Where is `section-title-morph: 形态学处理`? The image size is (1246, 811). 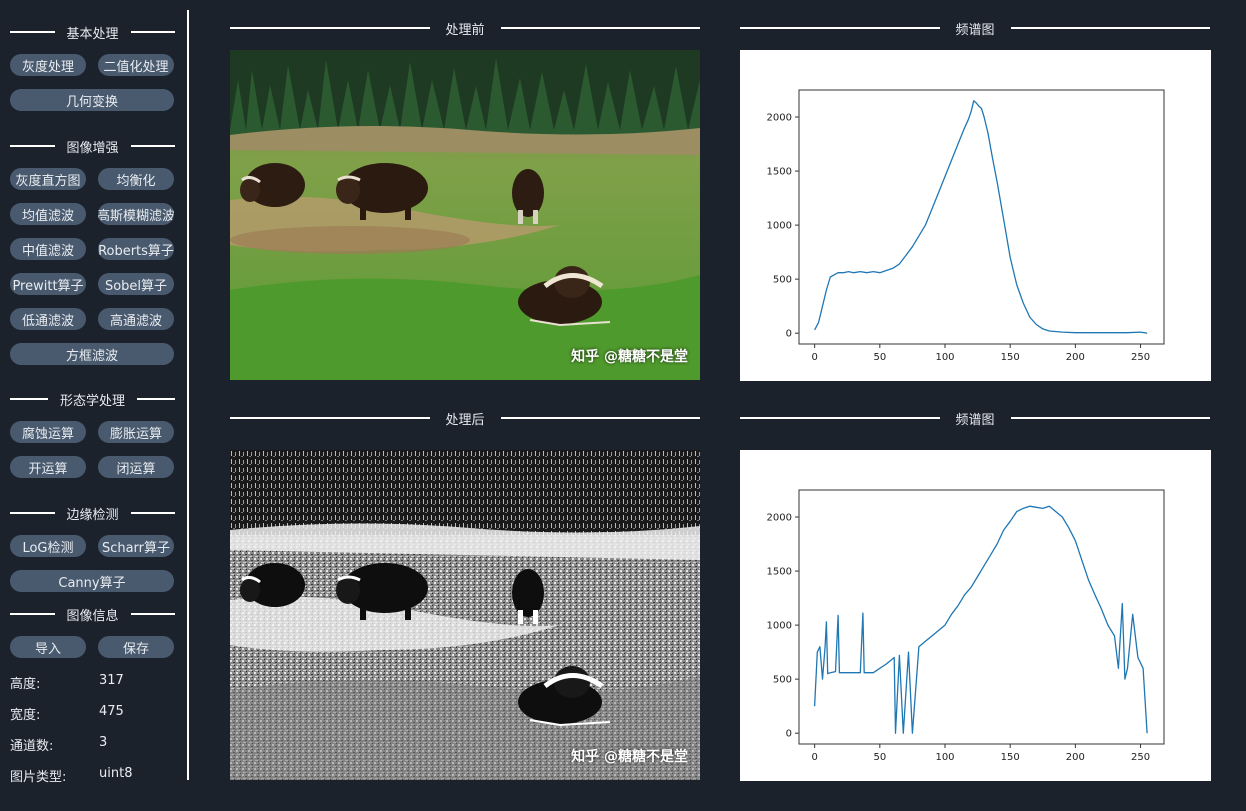
section-title-morph: 形态学处理 is located at coordinates (92, 399).